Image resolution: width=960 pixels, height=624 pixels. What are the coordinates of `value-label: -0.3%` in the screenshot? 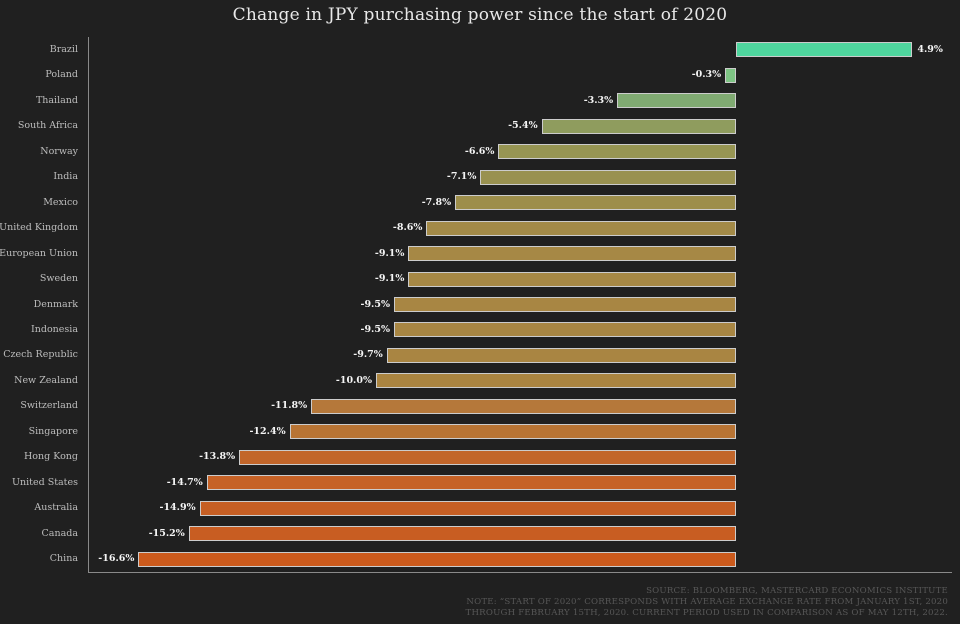 It's located at (706, 75).